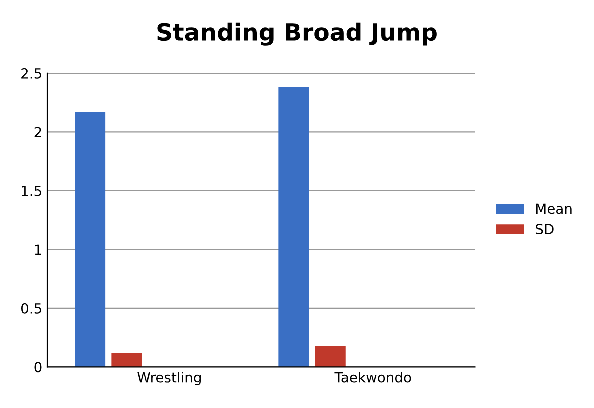 This screenshot has width=594, height=408. What do you see at coordinates (38, 132) in the screenshot?
I see `y-tick-label: 2` at bounding box center [38, 132].